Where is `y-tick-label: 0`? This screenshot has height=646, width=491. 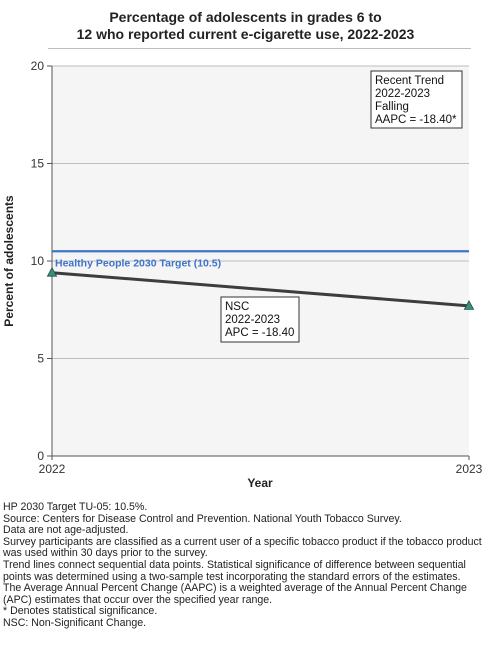
y-tick-label: 0 is located at coordinates (40, 456).